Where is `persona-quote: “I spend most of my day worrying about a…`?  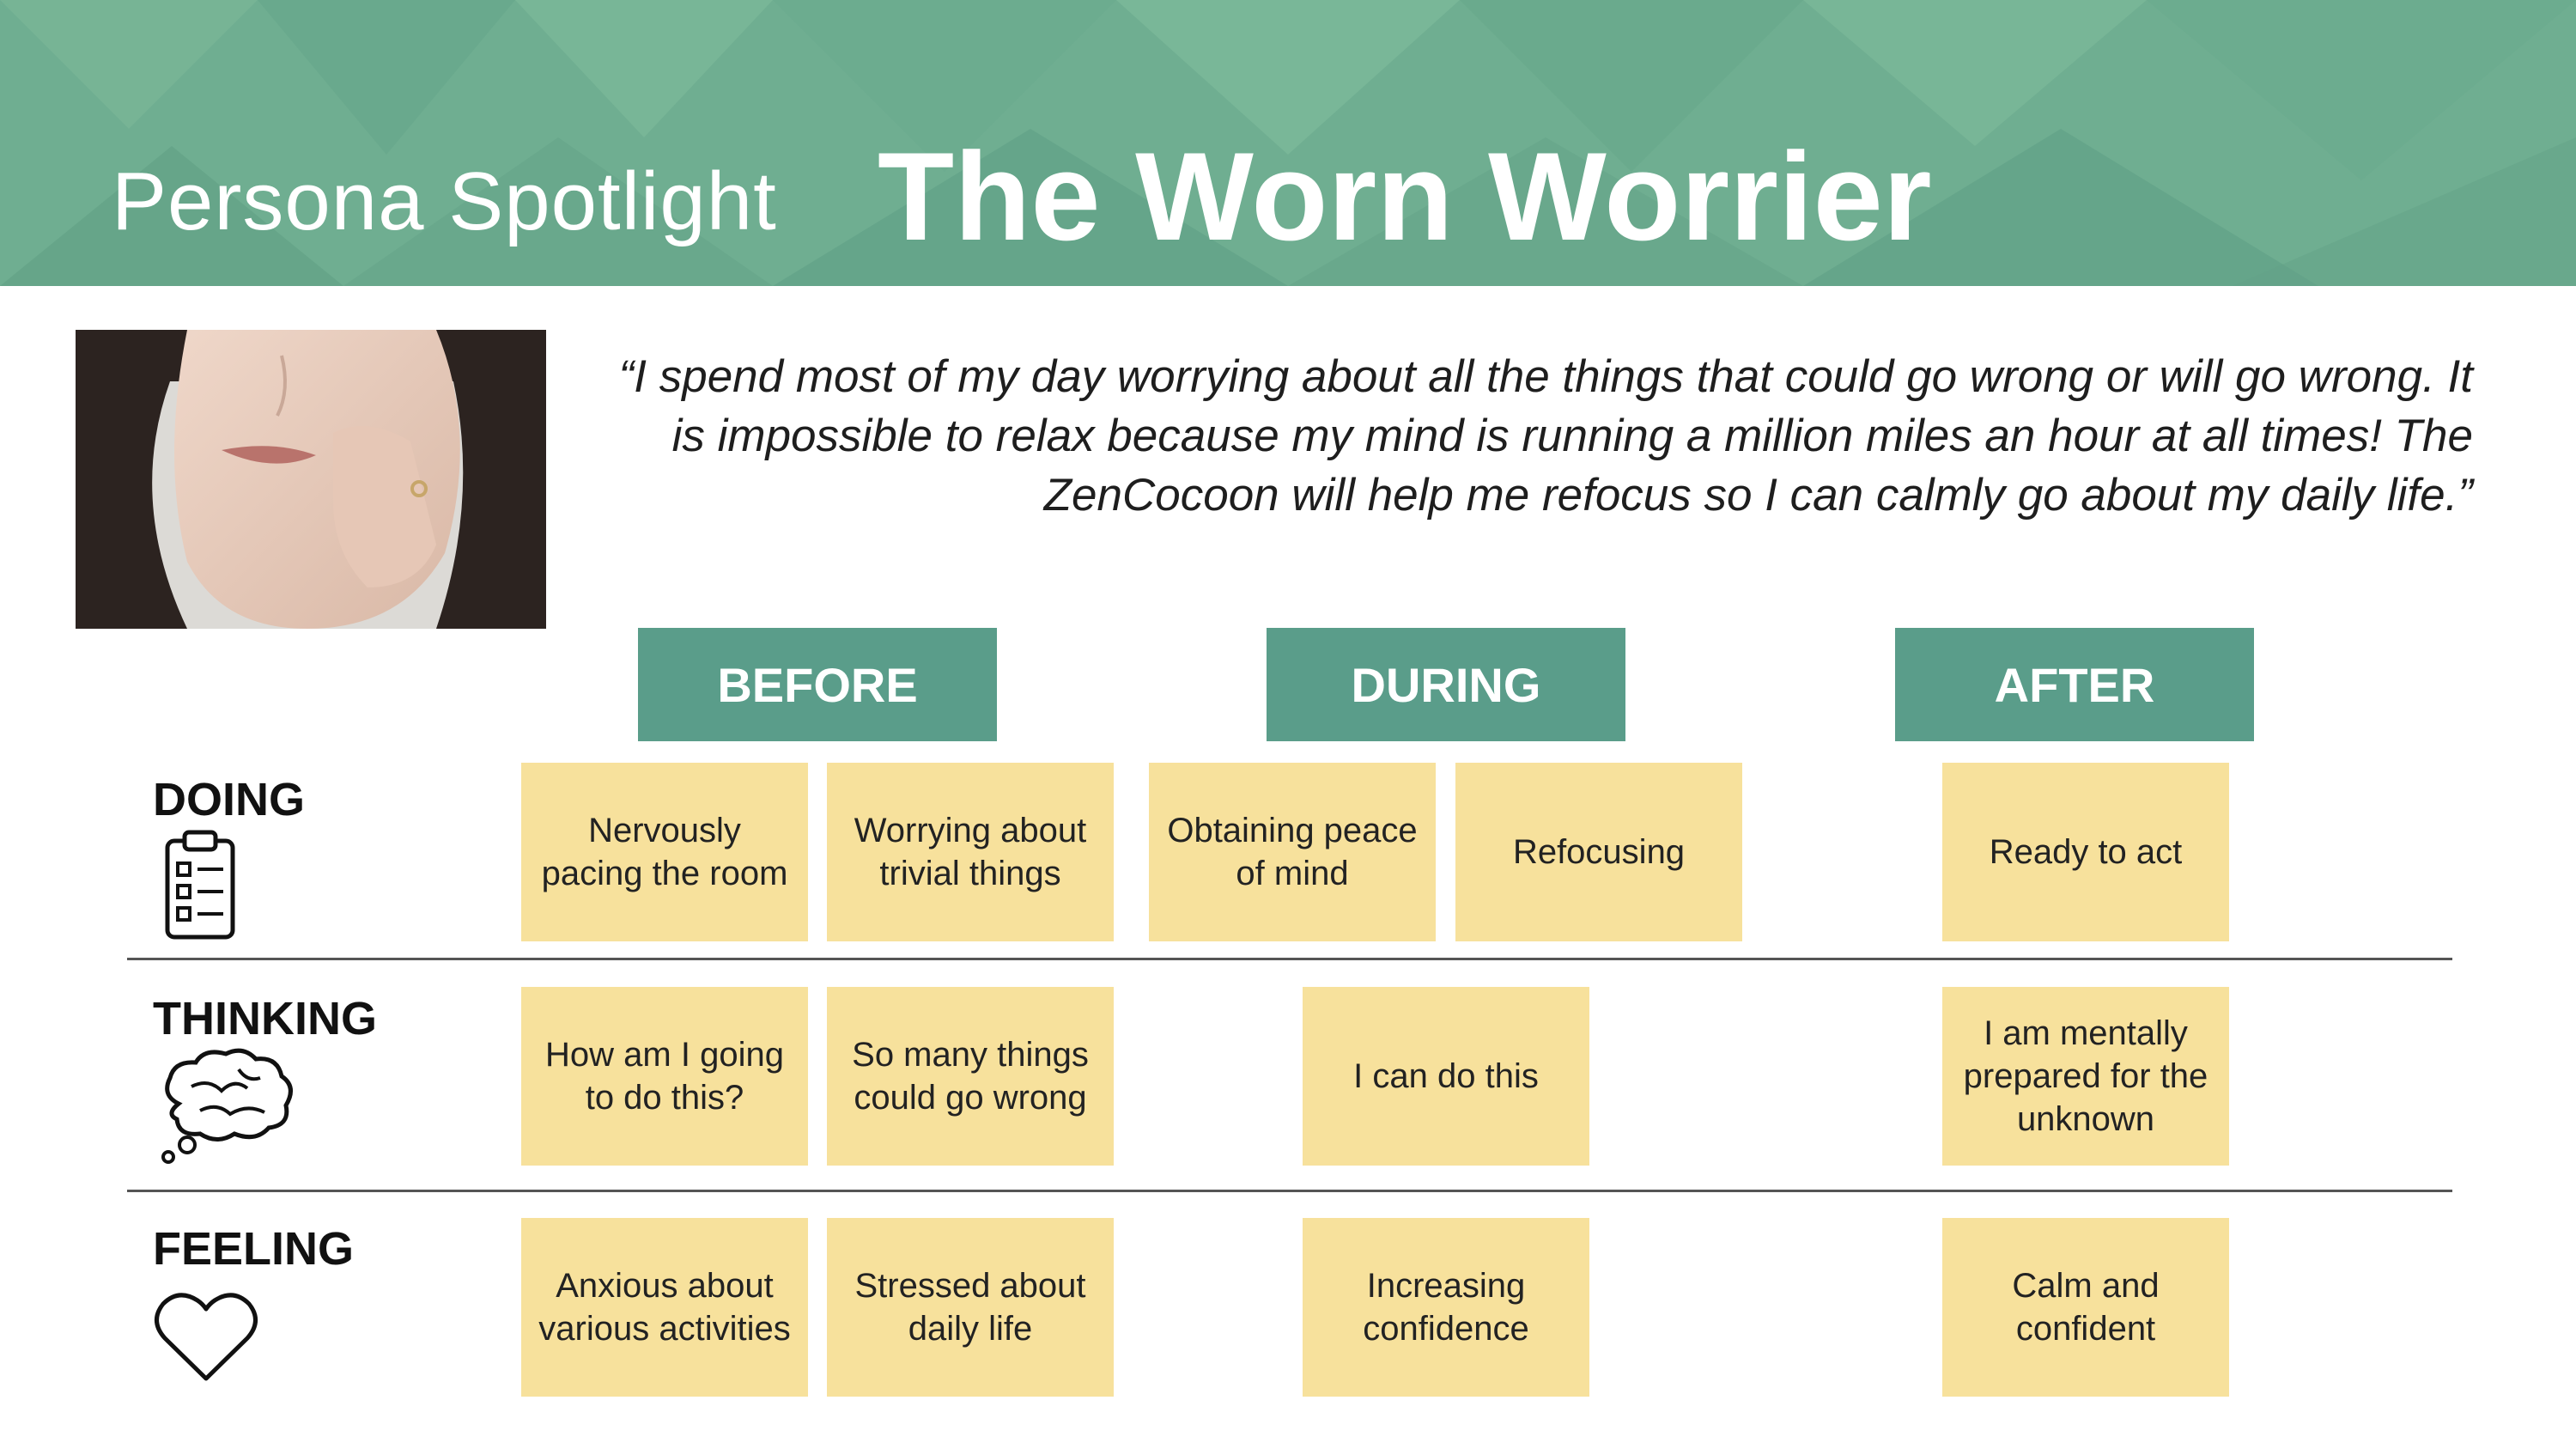 persona-quote: “I spend most of my day worrying about a… is located at coordinates (1546, 436).